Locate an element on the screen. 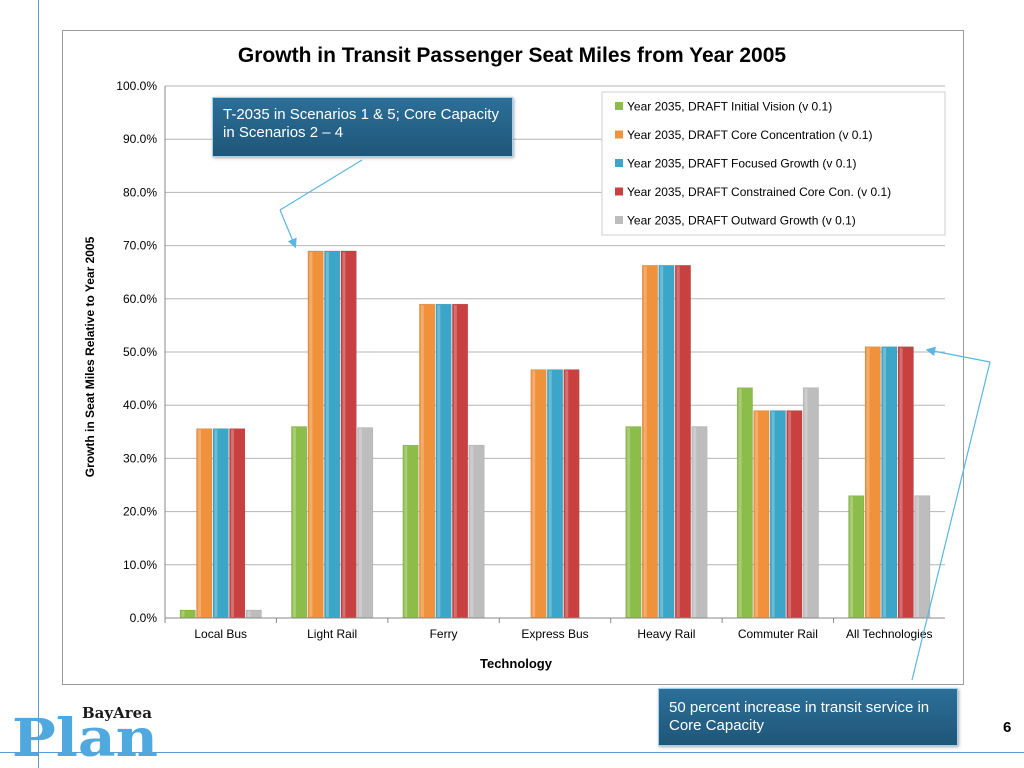  legend-label: Year 2035, DRAFT Initial Vision (v 0.1) is located at coordinates (729, 107).